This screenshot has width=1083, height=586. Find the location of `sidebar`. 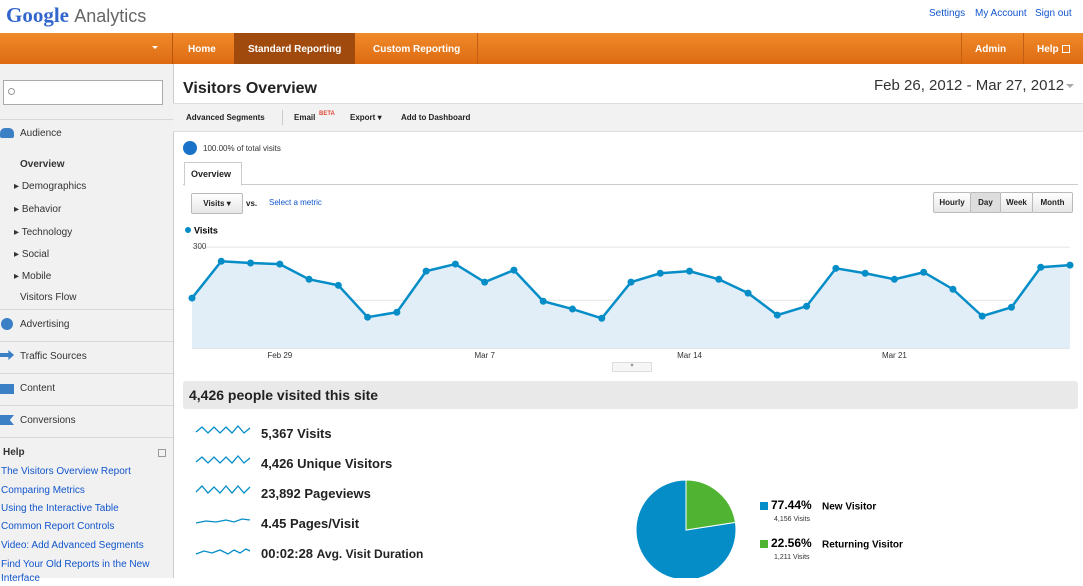

sidebar is located at coordinates (87, 321).